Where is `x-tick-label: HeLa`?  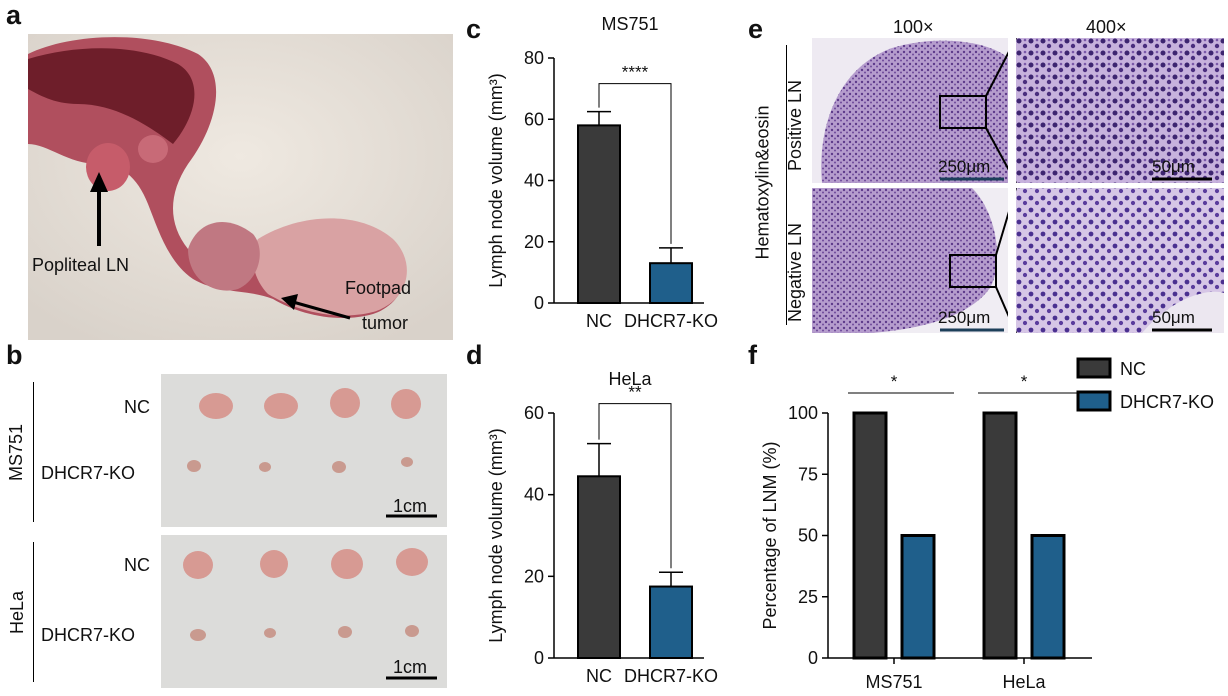
x-tick-label: HeLa is located at coordinates (1024, 682).